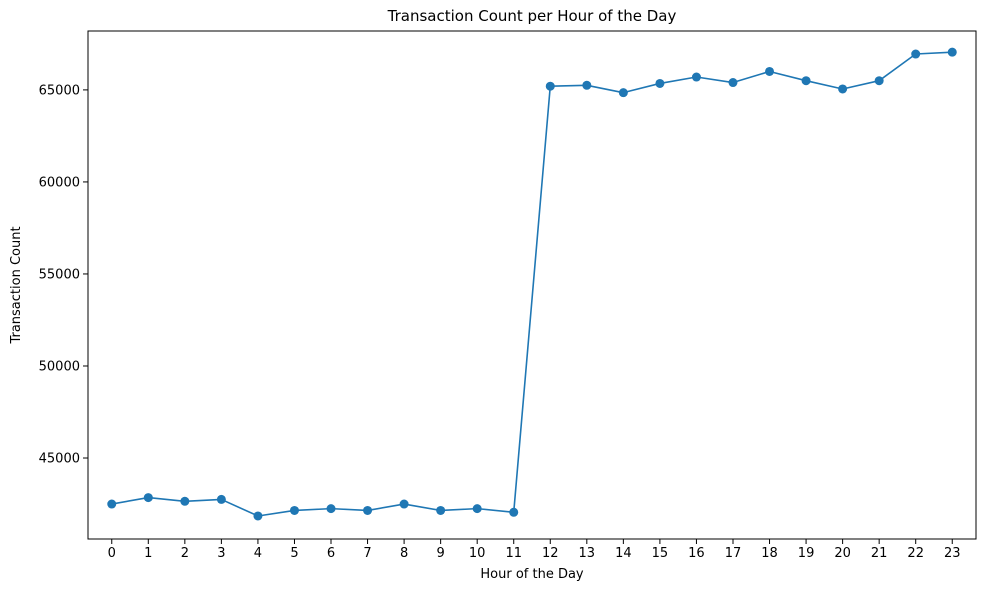  What do you see at coordinates (806, 553) in the screenshot?
I see `x-tick-label: 19` at bounding box center [806, 553].